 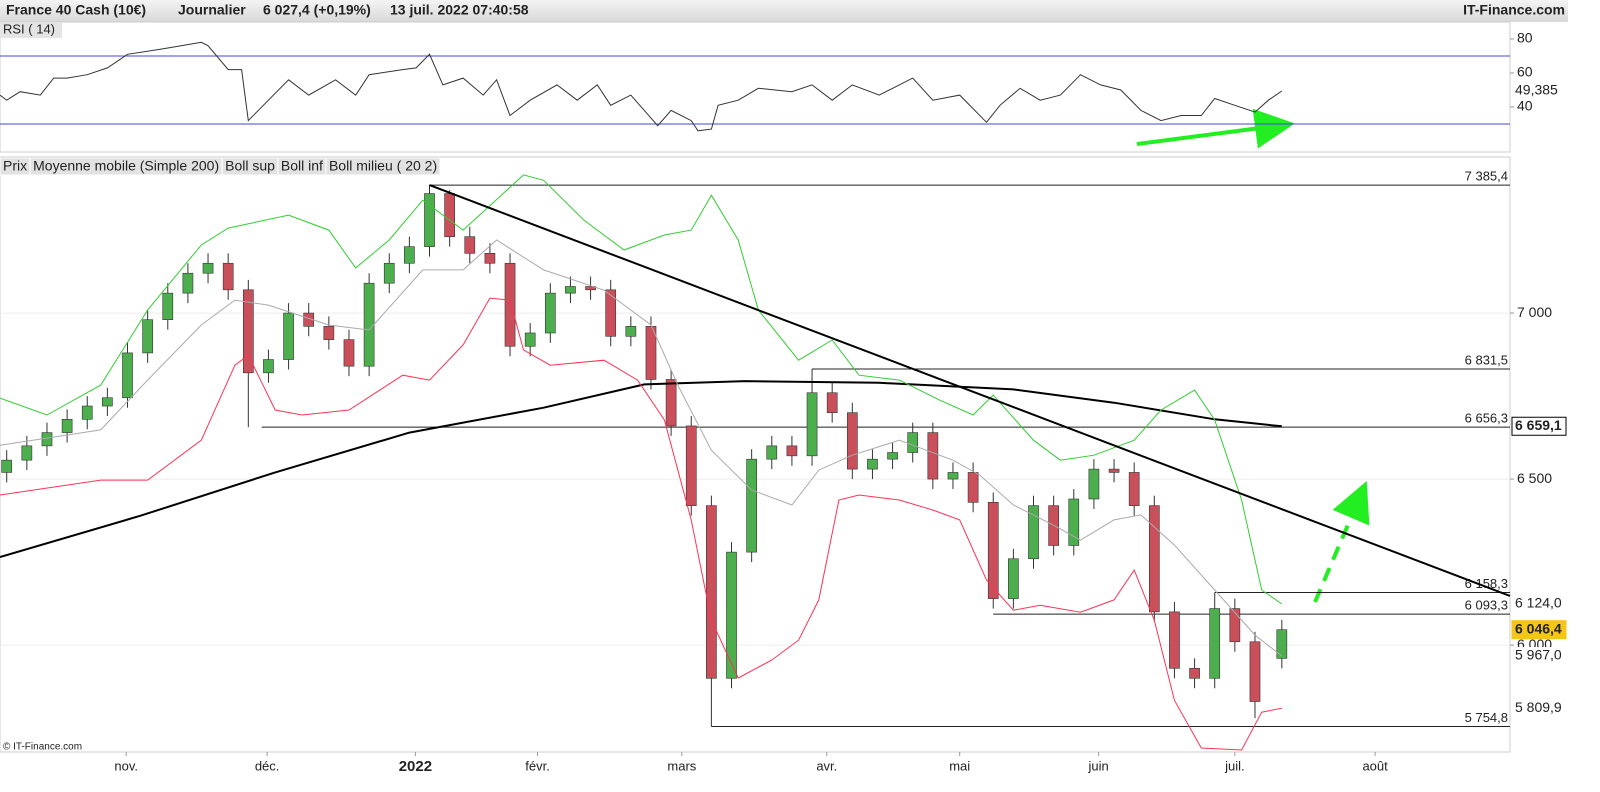 I want to click on brand: IT-Finance.com, so click(x=1514, y=10).